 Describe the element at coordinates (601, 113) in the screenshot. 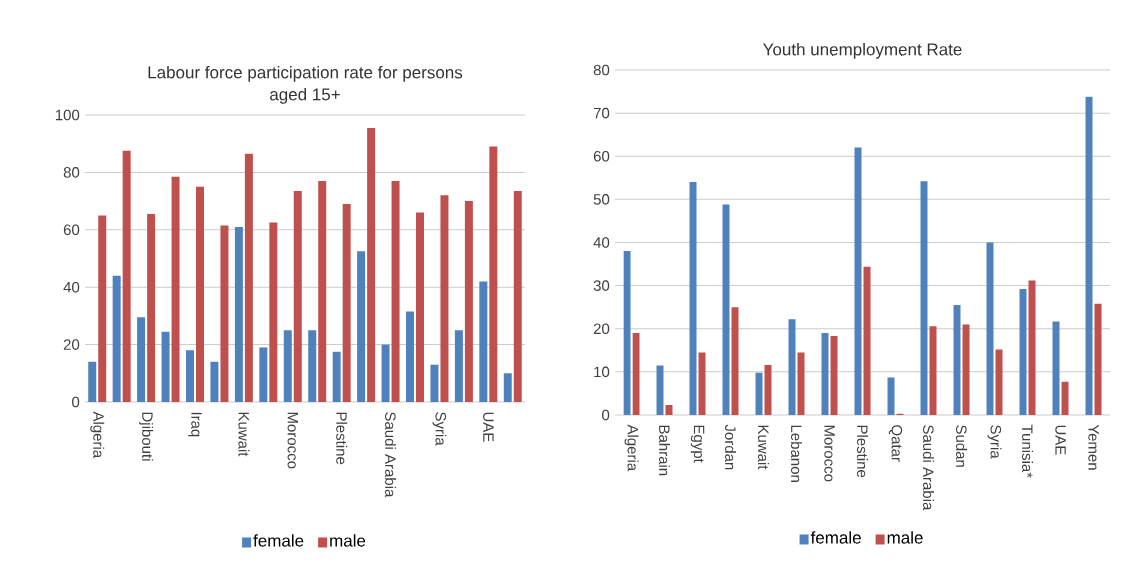

I see `y-tick-label: 70` at that location.